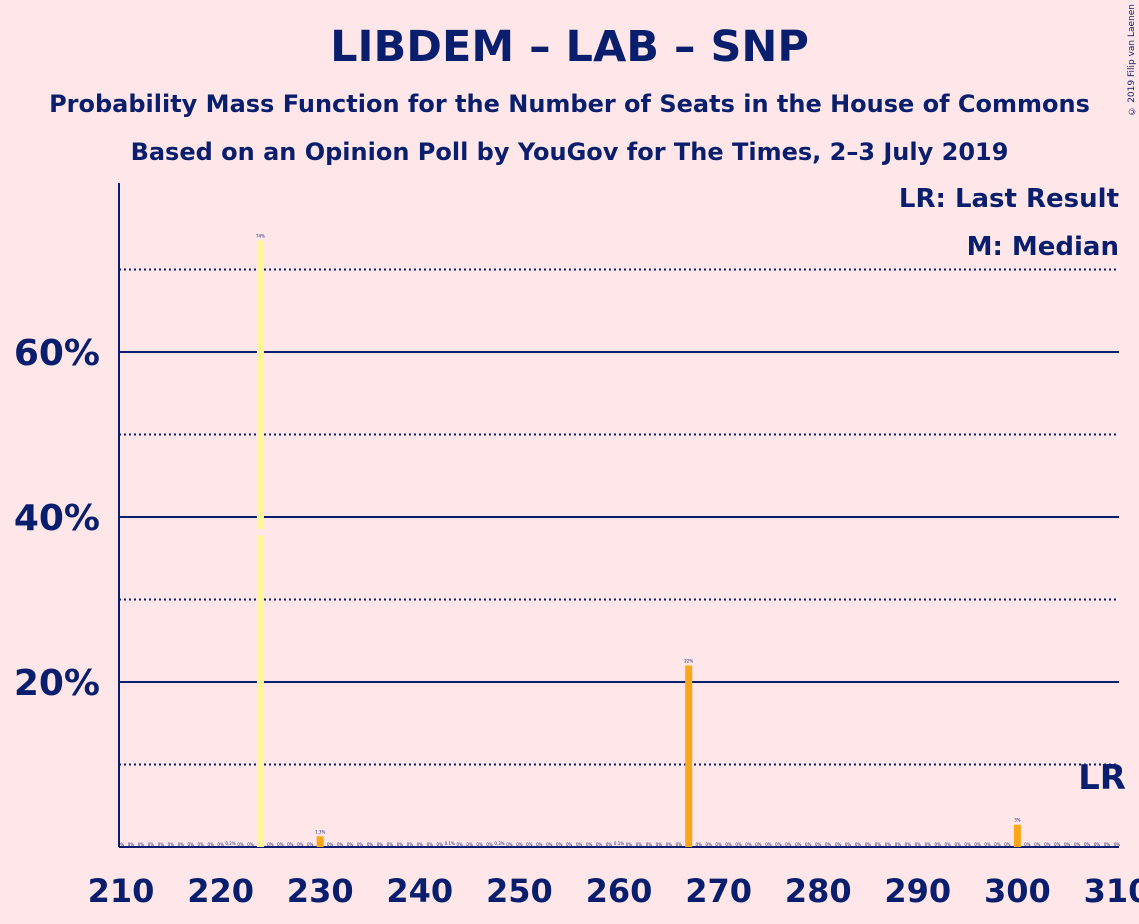 The image size is (1139, 924). Describe the element at coordinates (220, 891) in the screenshot. I see `x-tick-label: 220` at that location.